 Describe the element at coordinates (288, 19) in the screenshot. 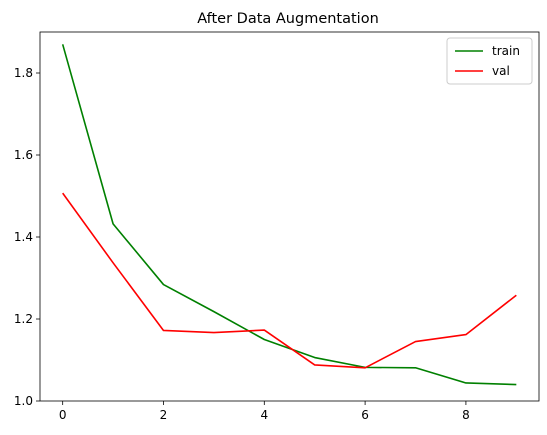

I see `chart-title: After Data Augmentation` at that location.